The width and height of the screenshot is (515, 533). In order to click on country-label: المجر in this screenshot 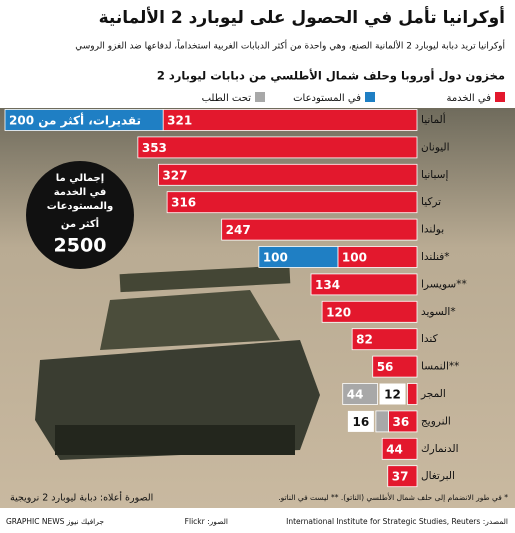, I will do `click(433, 394)`.